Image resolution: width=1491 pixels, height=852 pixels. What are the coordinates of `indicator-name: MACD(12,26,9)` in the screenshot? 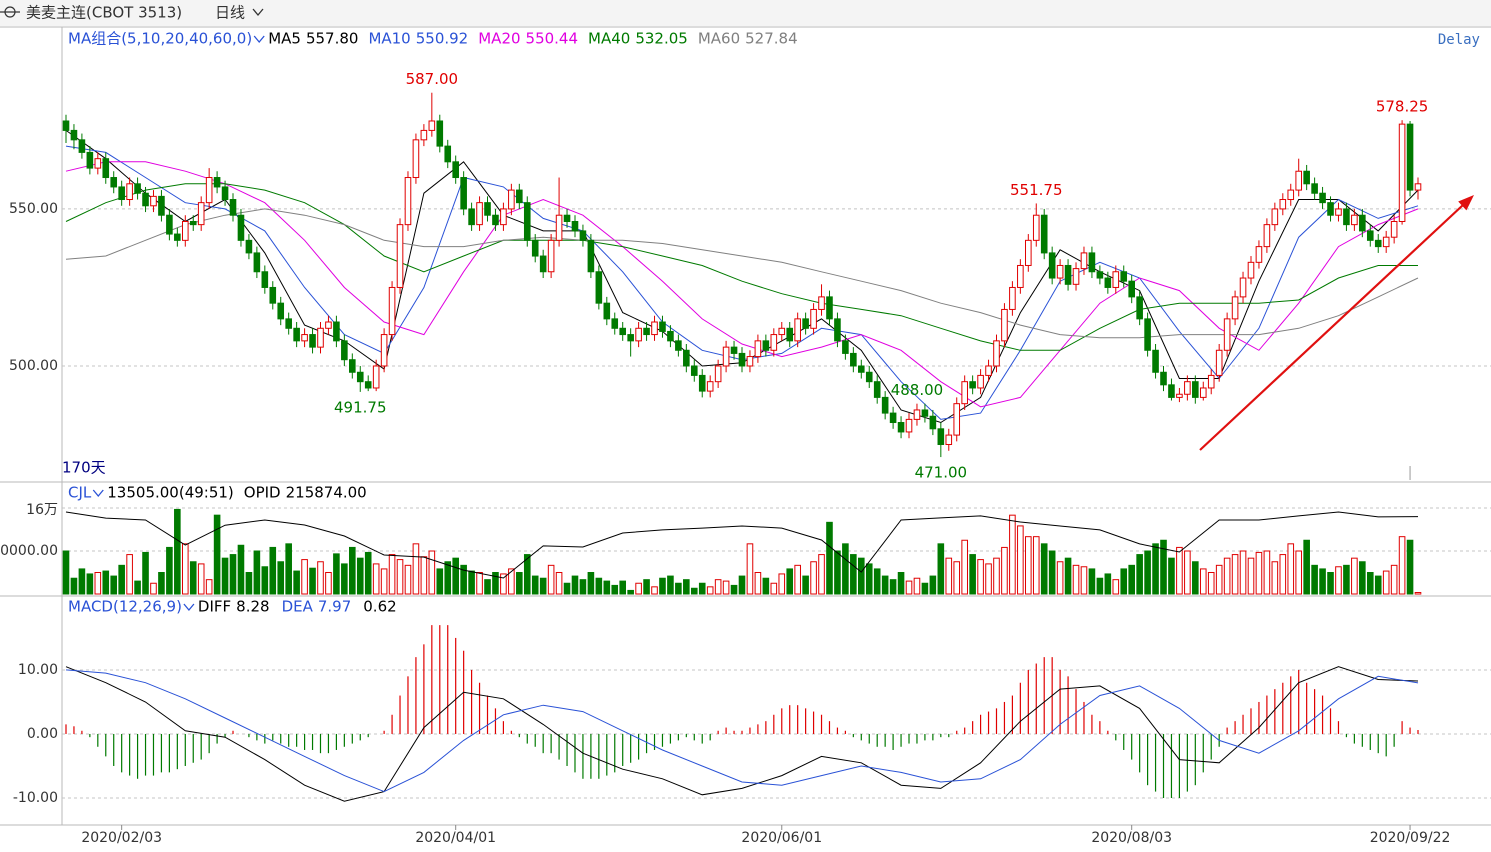 It's located at (125, 607).